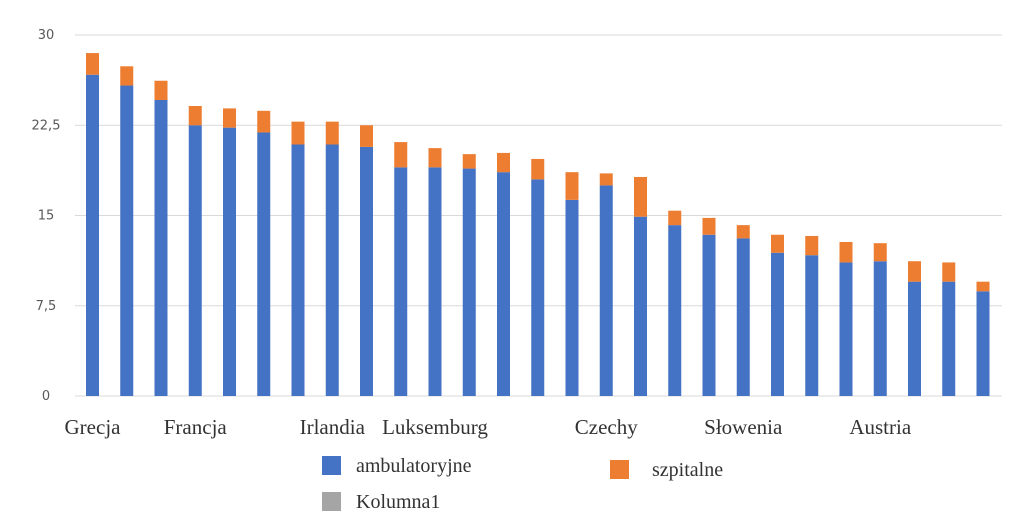 This screenshot has height=512, width=1010. I want to click on legend: ambulatoryjne szpitalne Kolumna1, so click(522, 483).